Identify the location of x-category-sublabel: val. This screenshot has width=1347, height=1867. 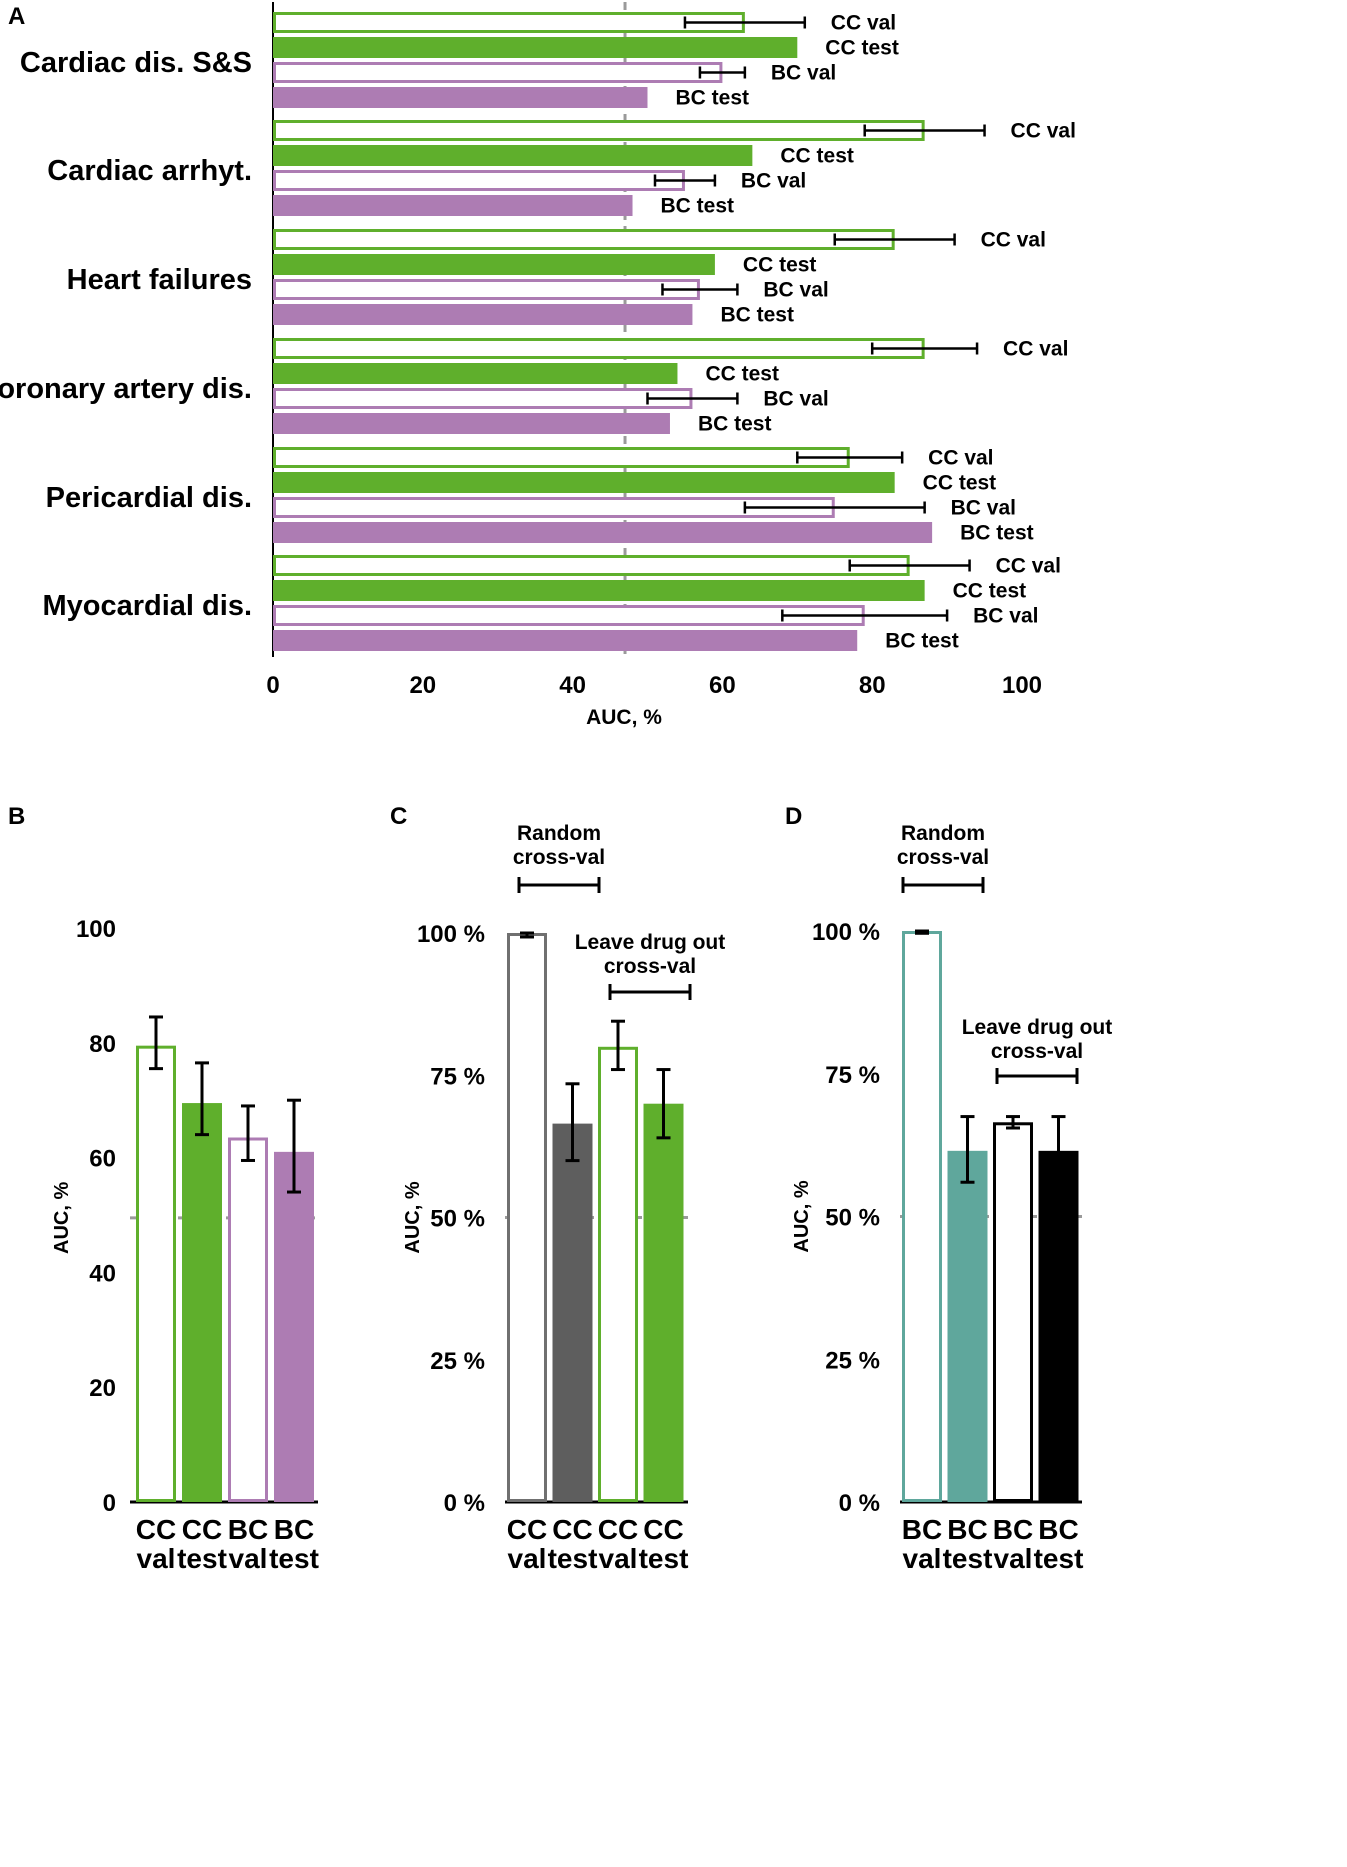
(527, 1558).